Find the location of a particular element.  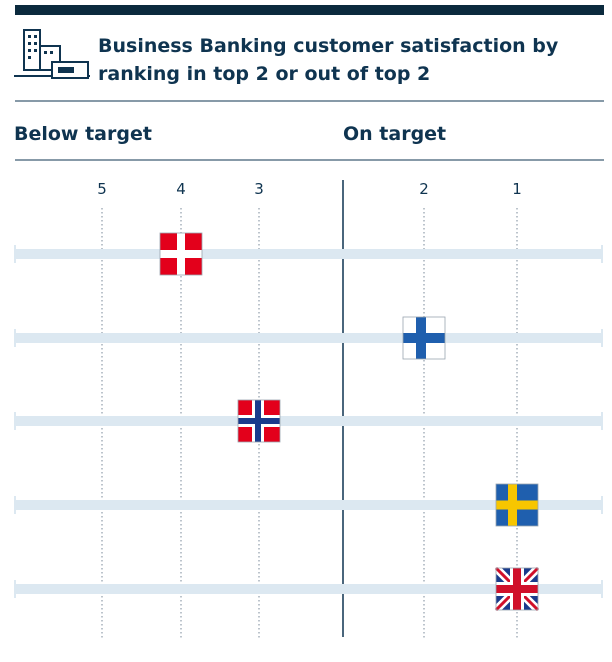

top-bar is located at coordinates (309, 10).